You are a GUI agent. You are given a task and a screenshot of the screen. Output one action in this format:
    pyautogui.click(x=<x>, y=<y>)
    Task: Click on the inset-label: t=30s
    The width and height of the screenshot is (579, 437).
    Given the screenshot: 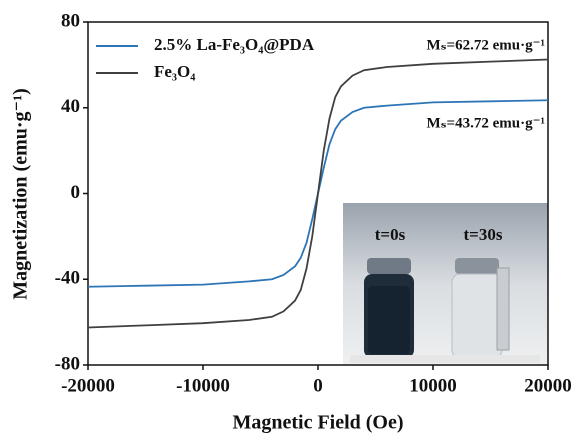 What is the action you would take?
    pyautogui.click(x=483, y=234)
    